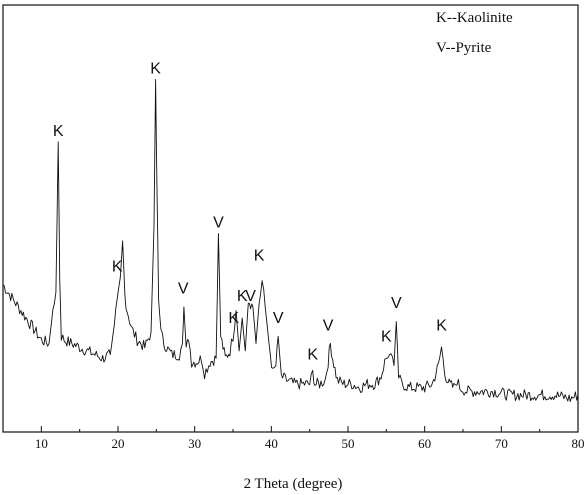 This screenshot has height=495, width=587. I want to click on peak-label-14: K, so click(441, 325).